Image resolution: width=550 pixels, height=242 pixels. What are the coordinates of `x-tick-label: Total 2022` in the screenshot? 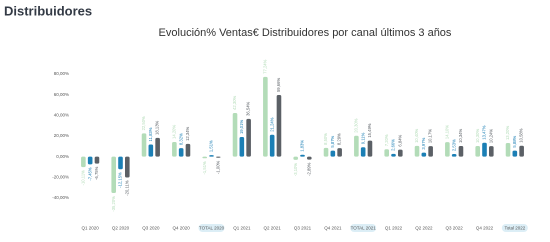 It's located at (514, 228).